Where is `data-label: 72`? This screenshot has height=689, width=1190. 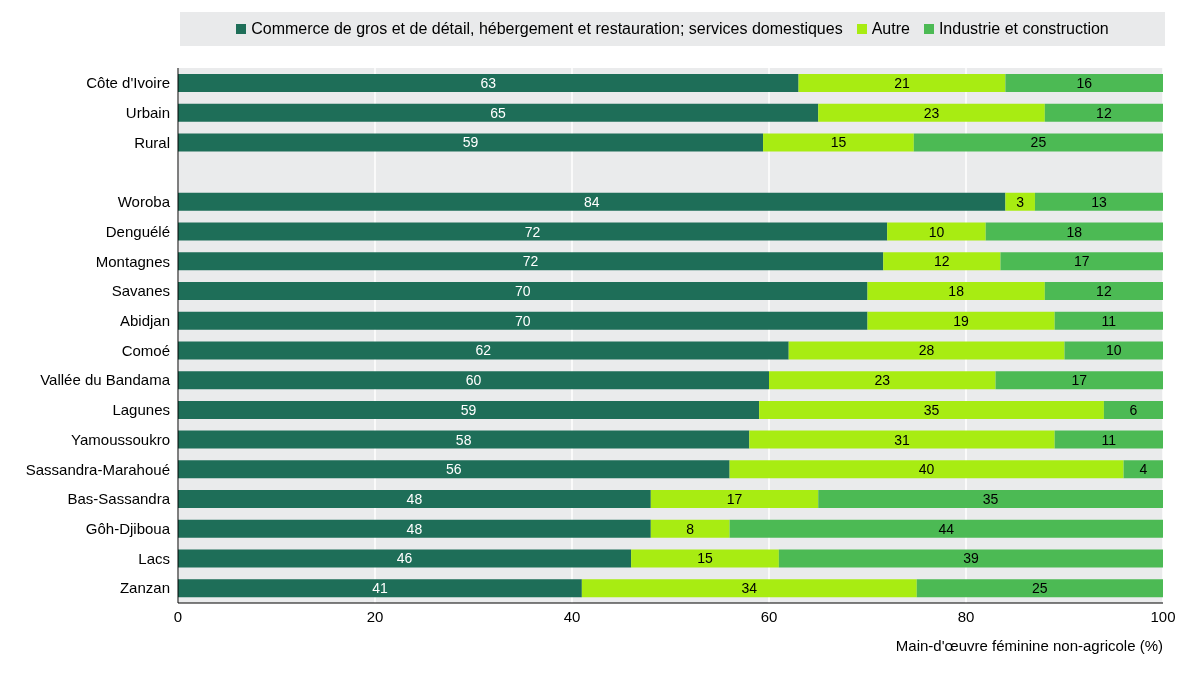 data-label: 72 is located at coordinates (532, 231).